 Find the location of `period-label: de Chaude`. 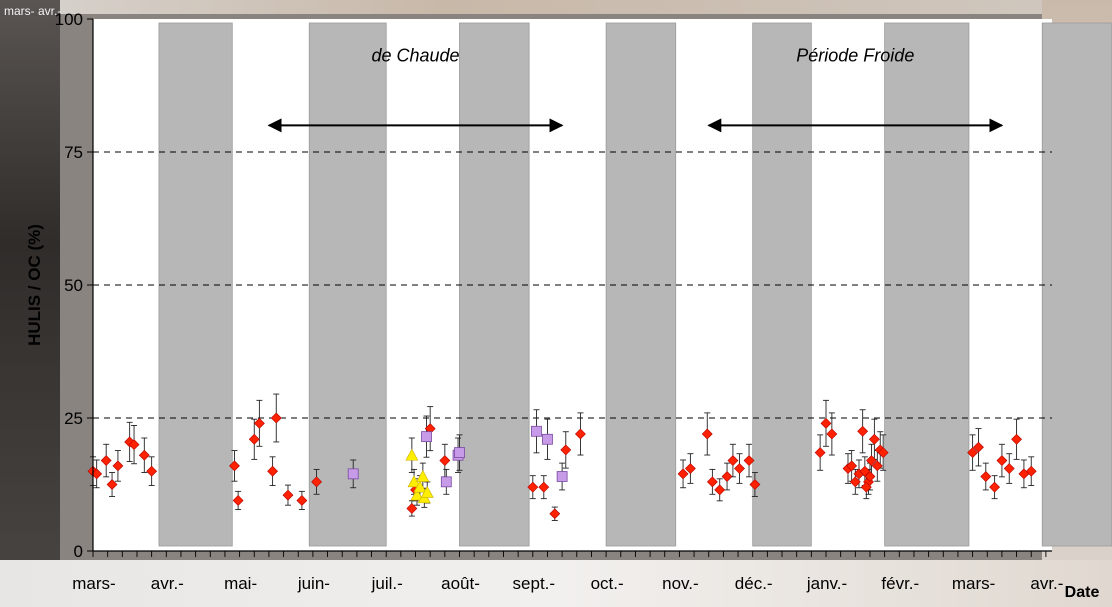

period-label: de Chaude is located at coordinates (415, 56).